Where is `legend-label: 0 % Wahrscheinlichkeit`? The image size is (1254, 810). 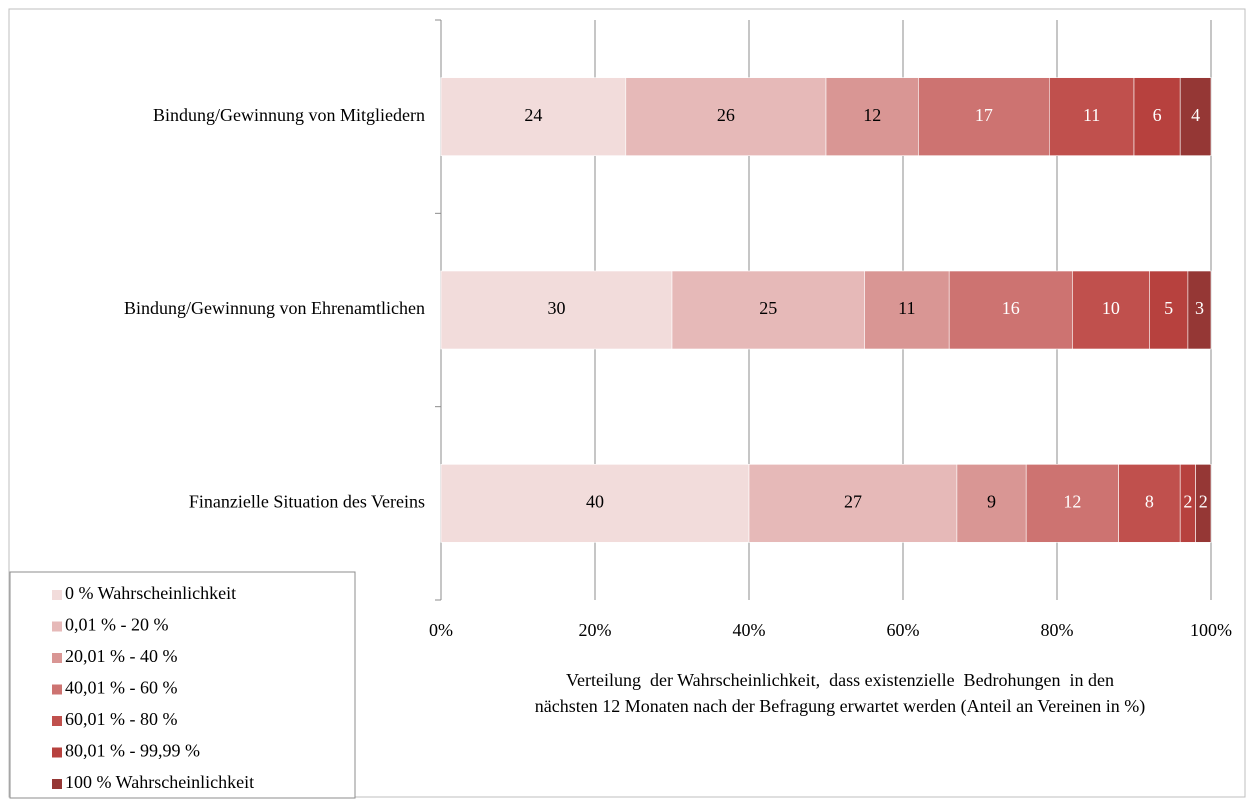
legend-label: 0 % Wahrscheinlichkeit is located at coordinates (150, 593).